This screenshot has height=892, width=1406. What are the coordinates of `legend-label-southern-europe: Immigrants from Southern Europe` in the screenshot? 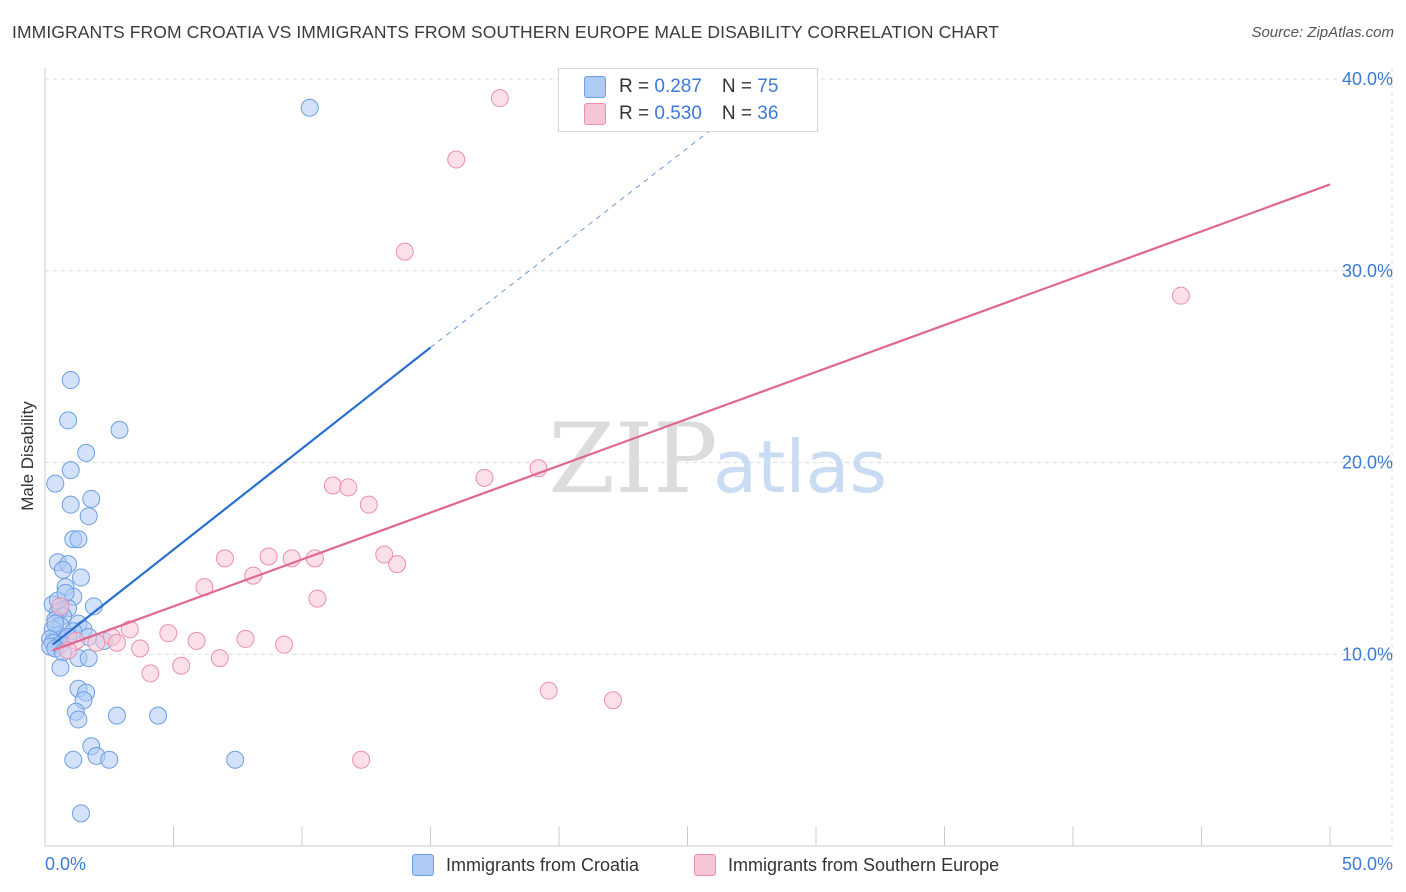 It's located at (864, 864).